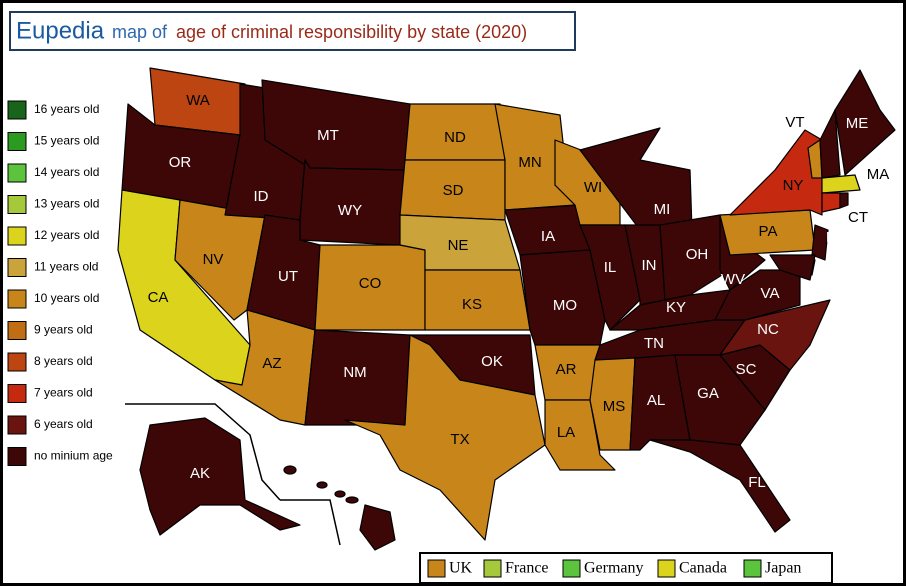 This screenshot has height=586, width=906. What do you see at coordinates (548, 236) in the screenshot?
I see `state-label: IA` at bounding box center [548, 236].